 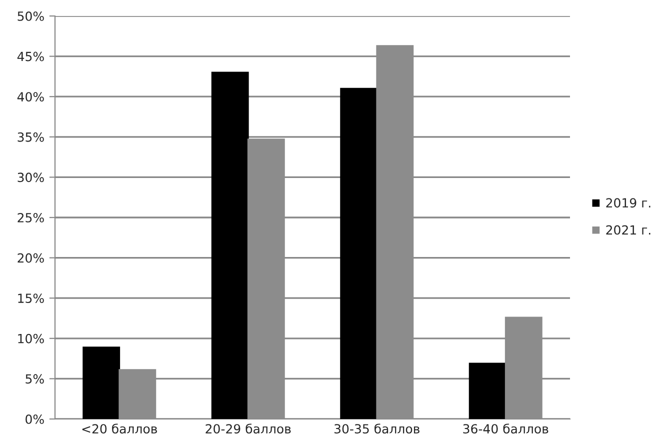 What do you see at coordinates (31, 339) in the screenshot?
I see `y-tick-label: 10%` at bounding box center [31, 339].